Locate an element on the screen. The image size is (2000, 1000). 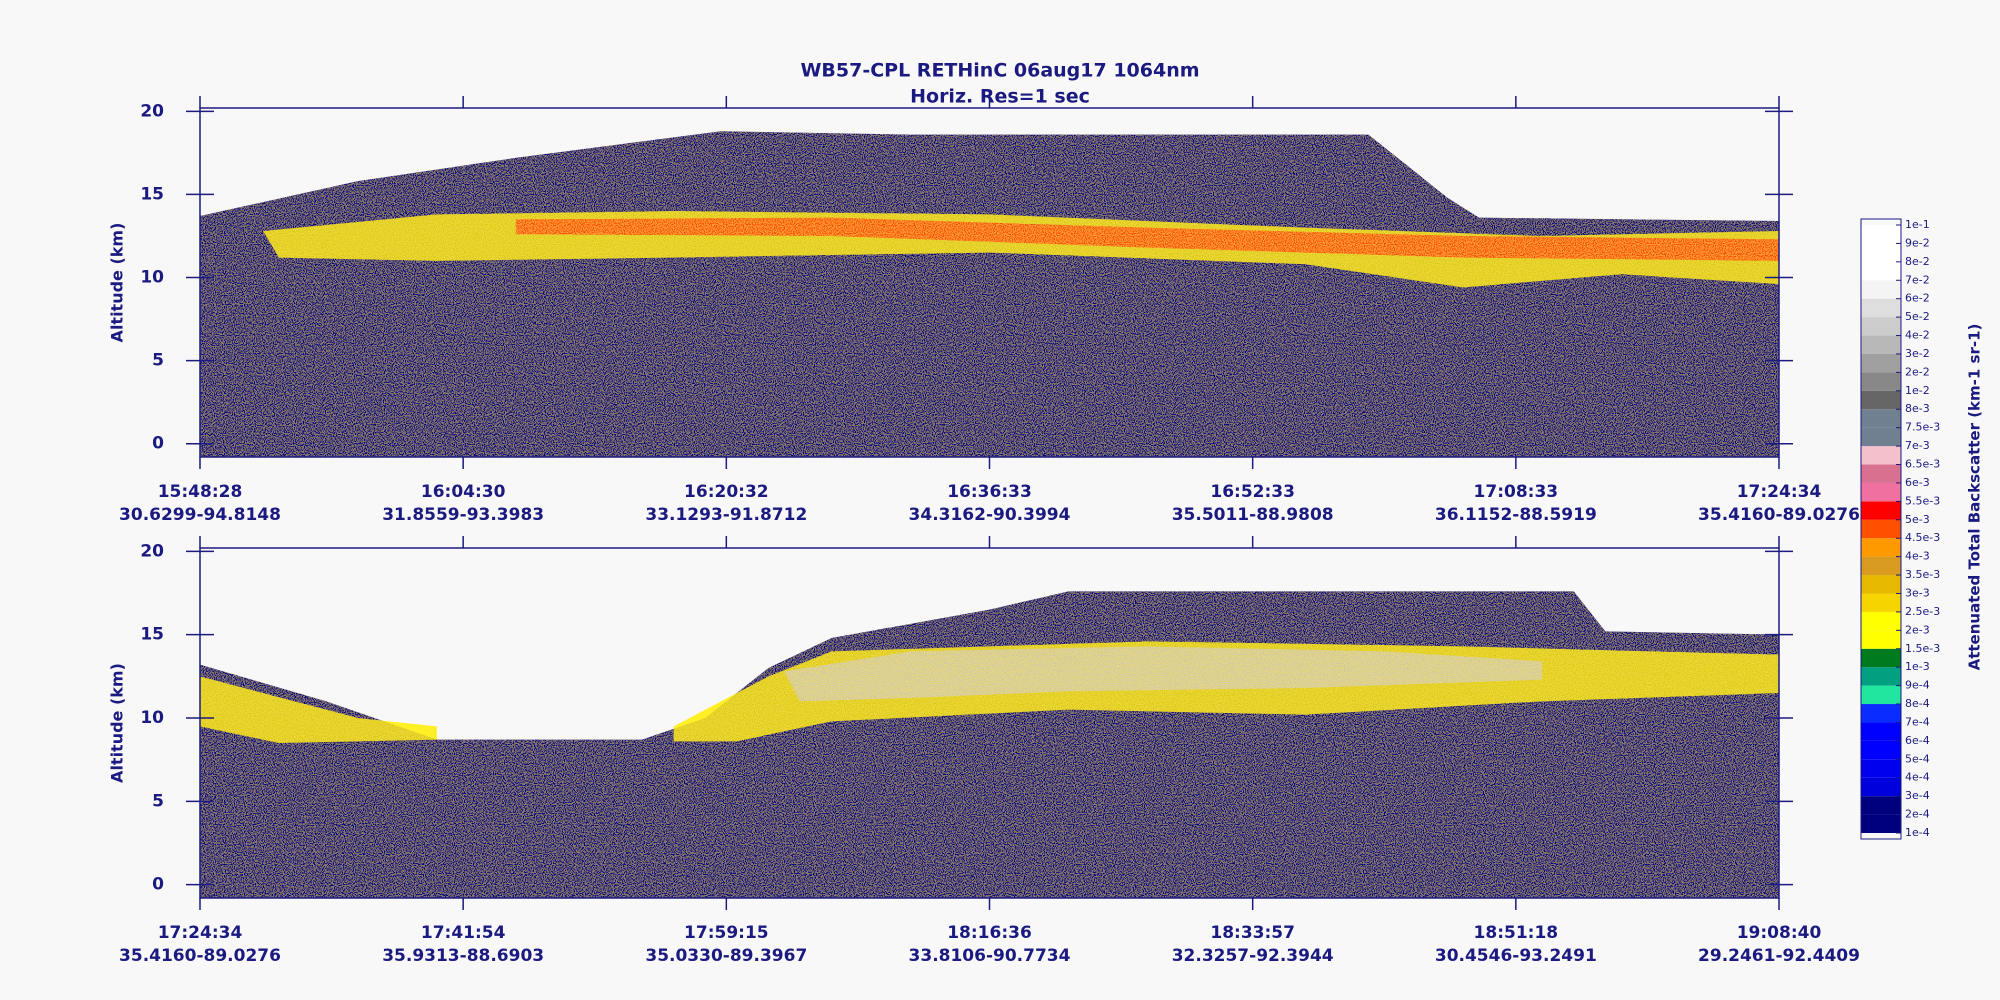
colorbar-frame is located at coordinates (1881, 529).